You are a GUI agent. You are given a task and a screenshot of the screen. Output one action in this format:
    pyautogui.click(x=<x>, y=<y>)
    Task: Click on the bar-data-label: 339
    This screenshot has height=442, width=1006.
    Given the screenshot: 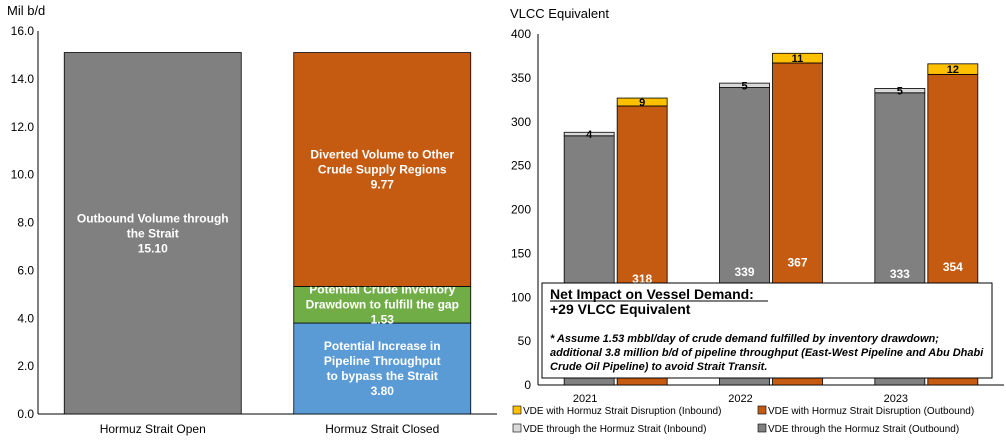 What is the action you would take?
    pyautogui.click(x=744, y=272)
    